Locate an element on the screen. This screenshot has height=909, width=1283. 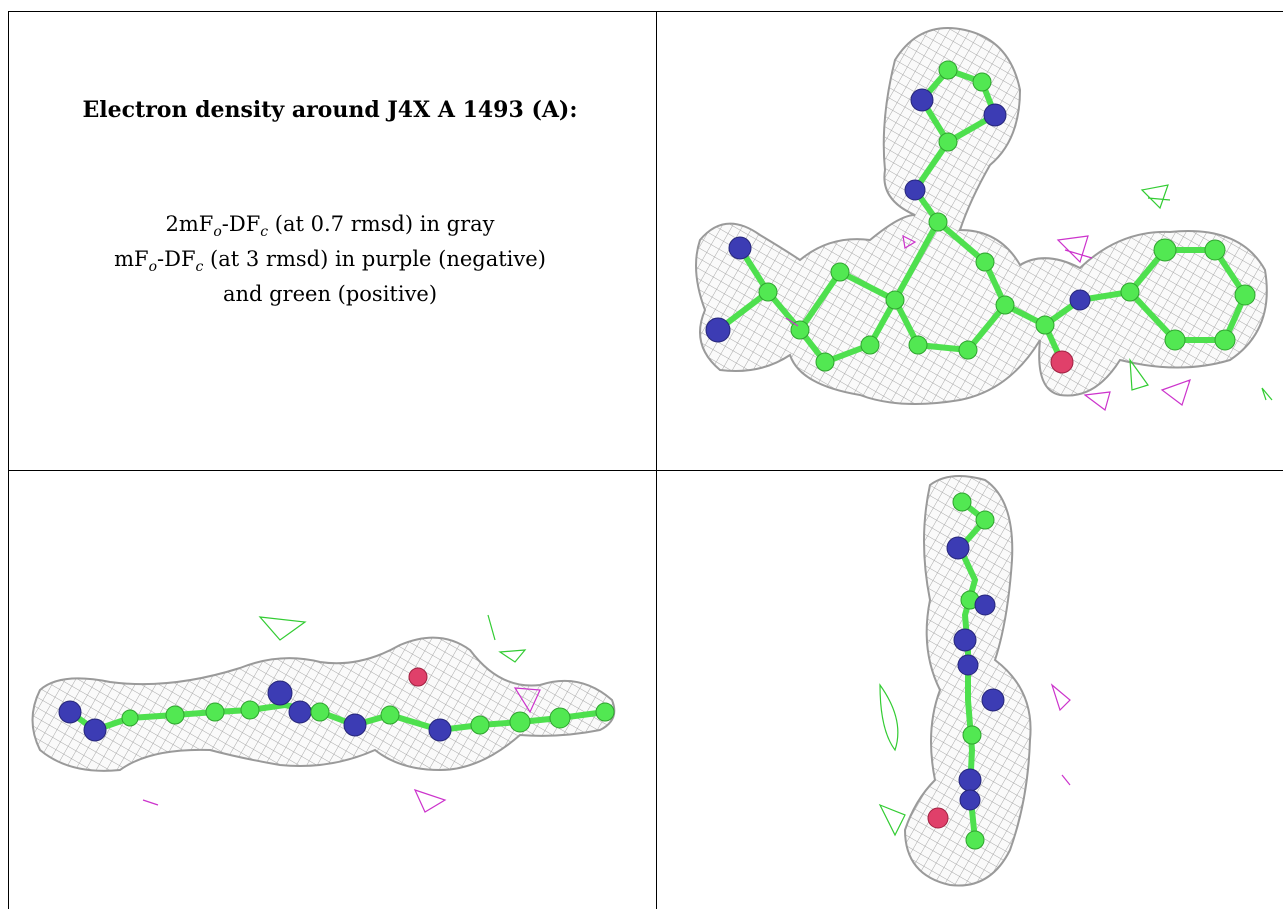
legend-text: (at 3 rmsd) in purple (negative) is located at coordinates (374, 259).